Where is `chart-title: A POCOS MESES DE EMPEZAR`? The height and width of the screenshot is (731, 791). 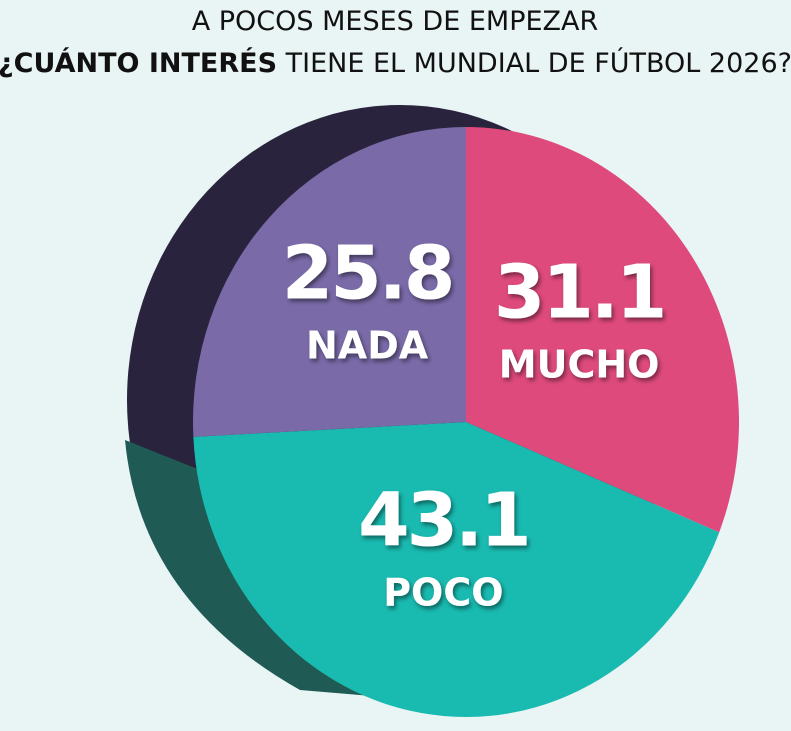
chart-title: A POCOS MESES DE EMPEZAR is located at coordinates (395, 21).